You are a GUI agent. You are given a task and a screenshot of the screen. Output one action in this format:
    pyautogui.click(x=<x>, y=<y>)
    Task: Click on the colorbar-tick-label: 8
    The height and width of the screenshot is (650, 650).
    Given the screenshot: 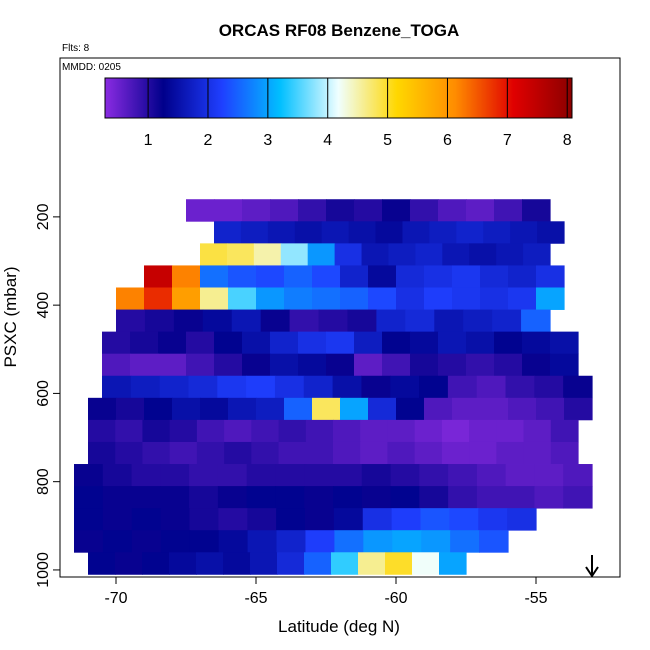 What is the action you would take?
    pyautogui.click(x=567, y=140)
    